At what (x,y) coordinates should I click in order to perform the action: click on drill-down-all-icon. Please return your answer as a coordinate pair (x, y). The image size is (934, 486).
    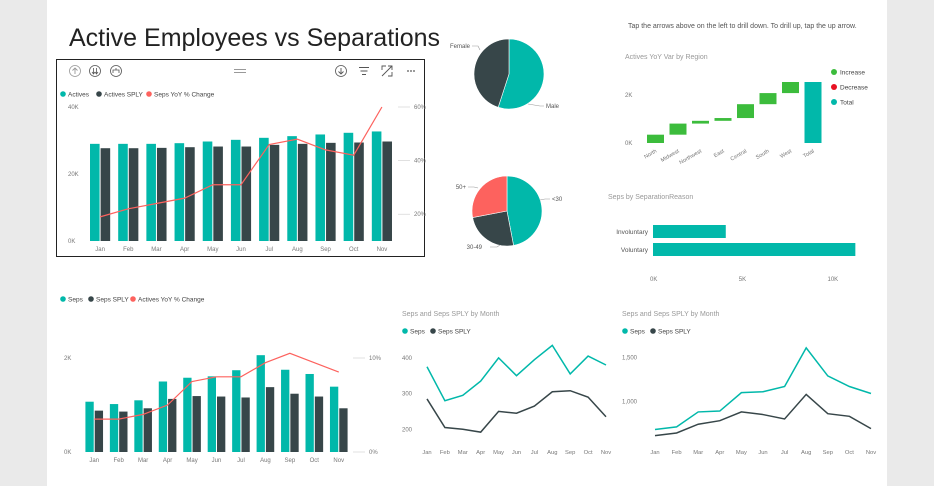
    Looking at the image, I should click on (95, 71).